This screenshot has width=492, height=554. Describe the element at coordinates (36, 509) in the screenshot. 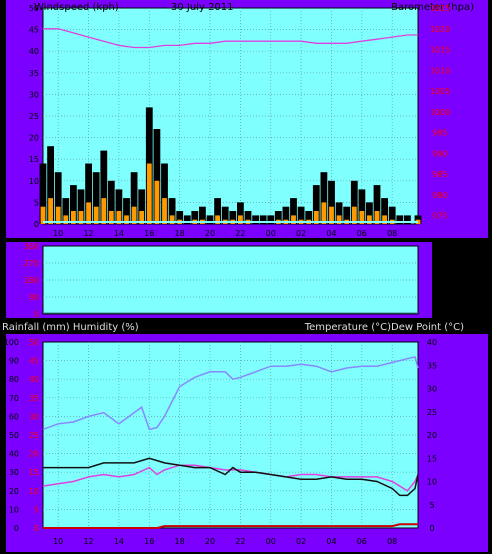

I see `rainfall-y-tick: 5` at that location.